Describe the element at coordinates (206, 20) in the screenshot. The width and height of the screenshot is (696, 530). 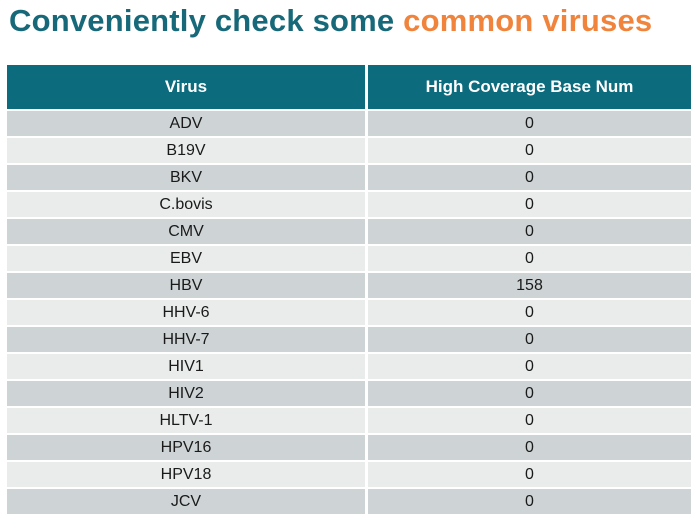
I see `title-main-text: Conveniently check some` at that location.